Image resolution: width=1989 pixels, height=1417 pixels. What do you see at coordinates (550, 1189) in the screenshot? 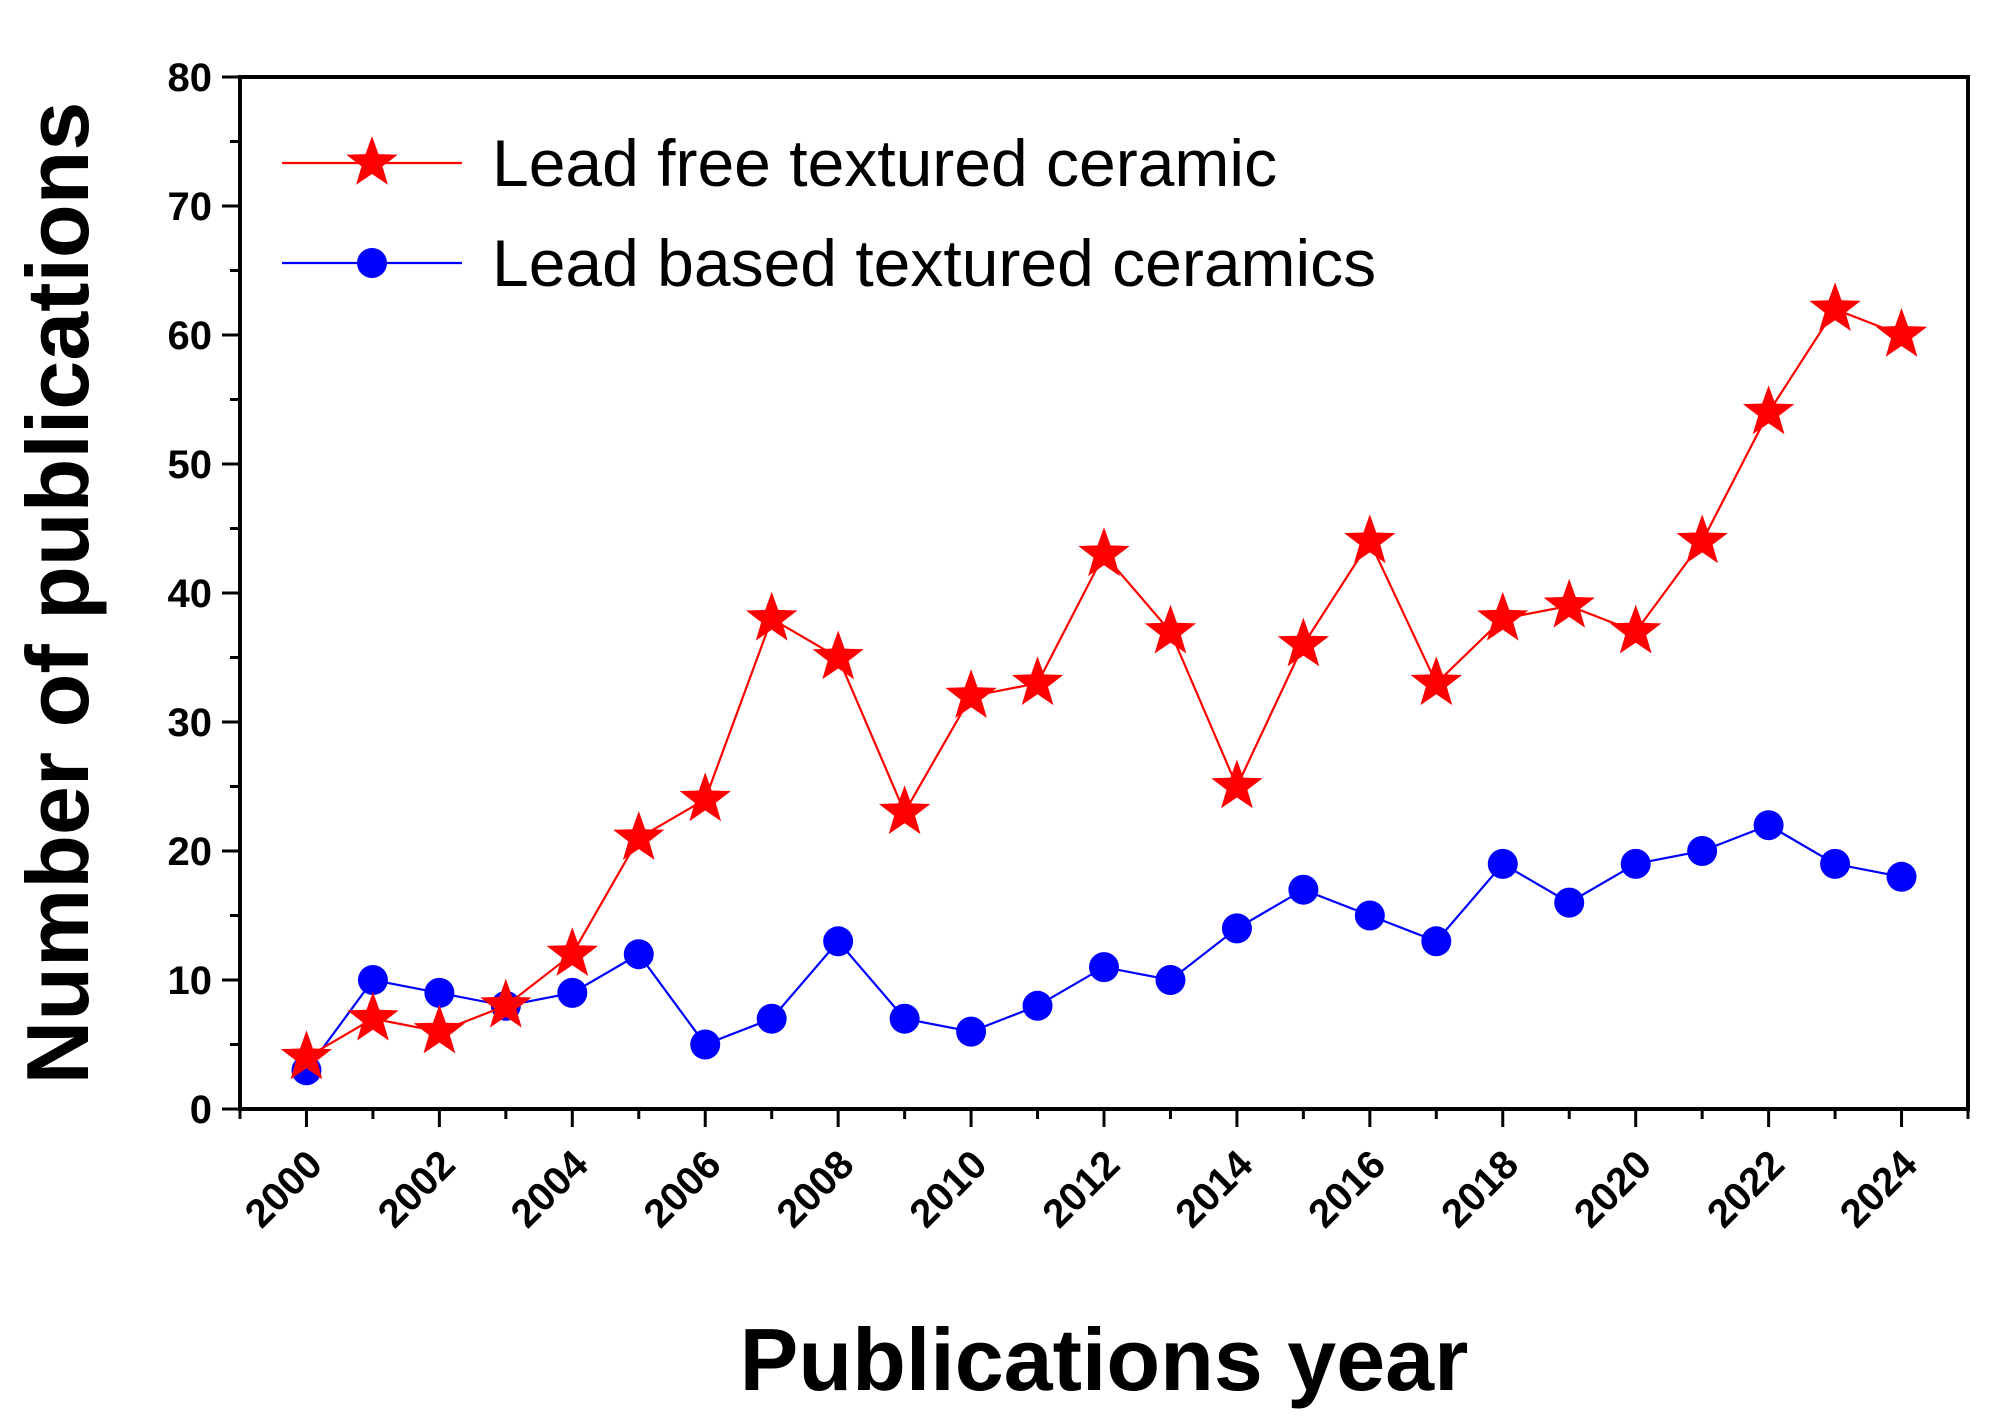
I see `x-tick-label: 2004` at bounding box center [550, 1189].